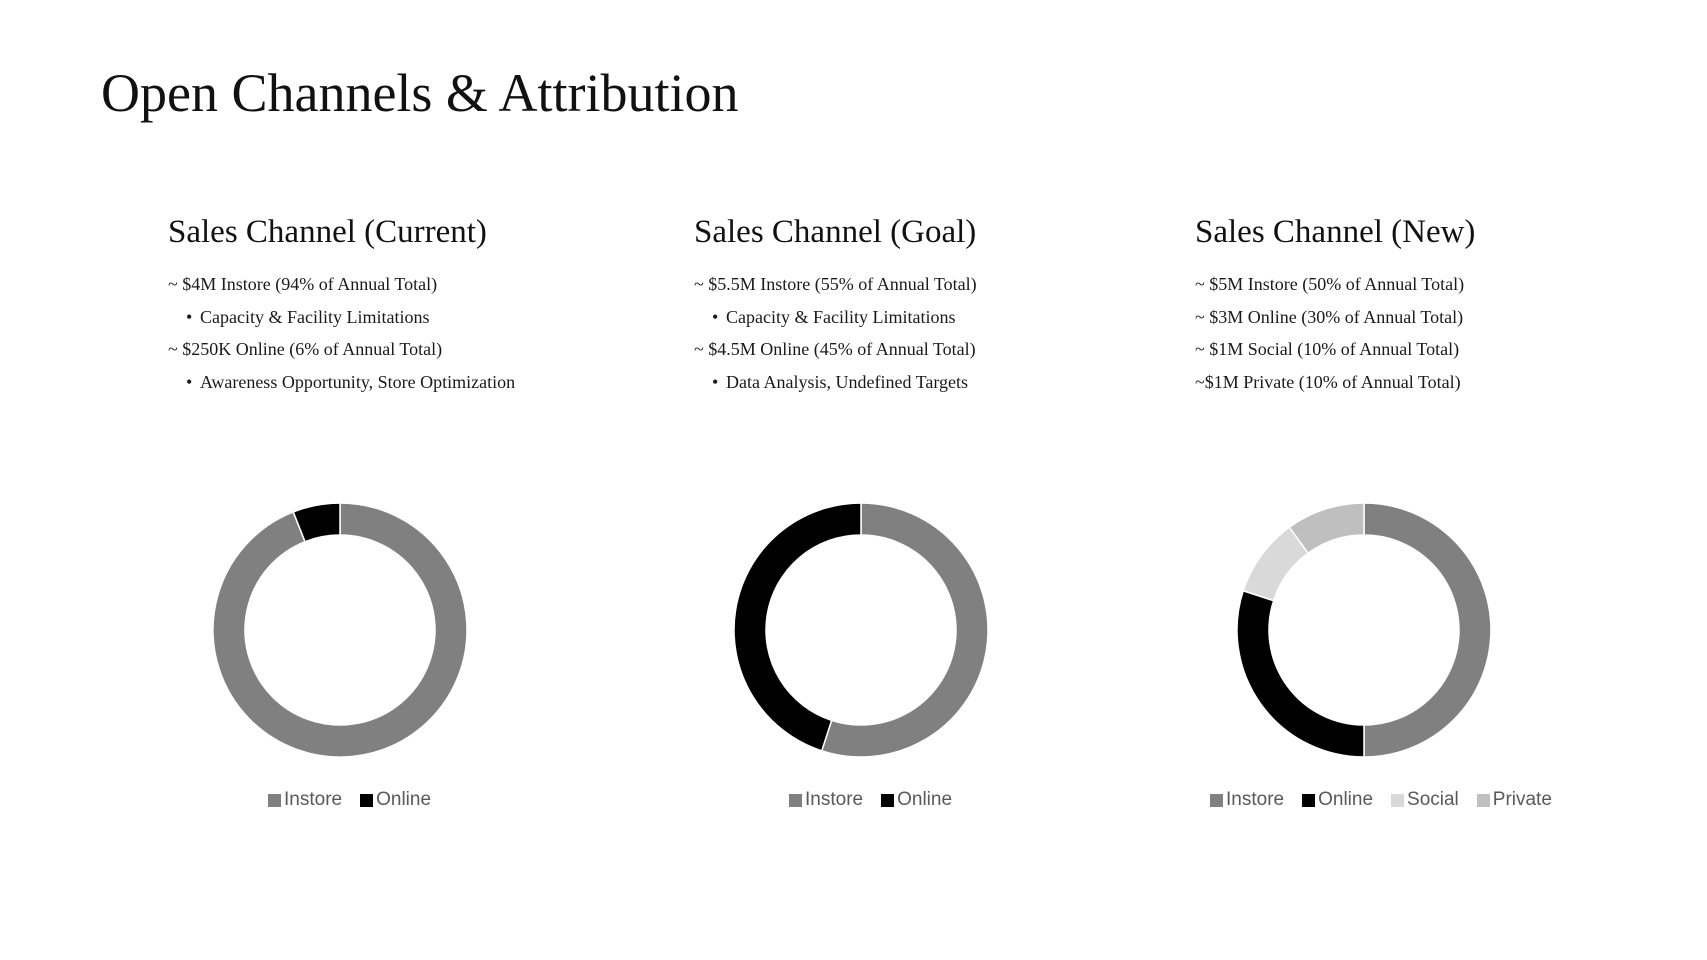 The image size is (1707, 960). Describe the element at coordinates (870, 800) in the screenshot. I see `chart-legend-goal: Instore Online` at that location.